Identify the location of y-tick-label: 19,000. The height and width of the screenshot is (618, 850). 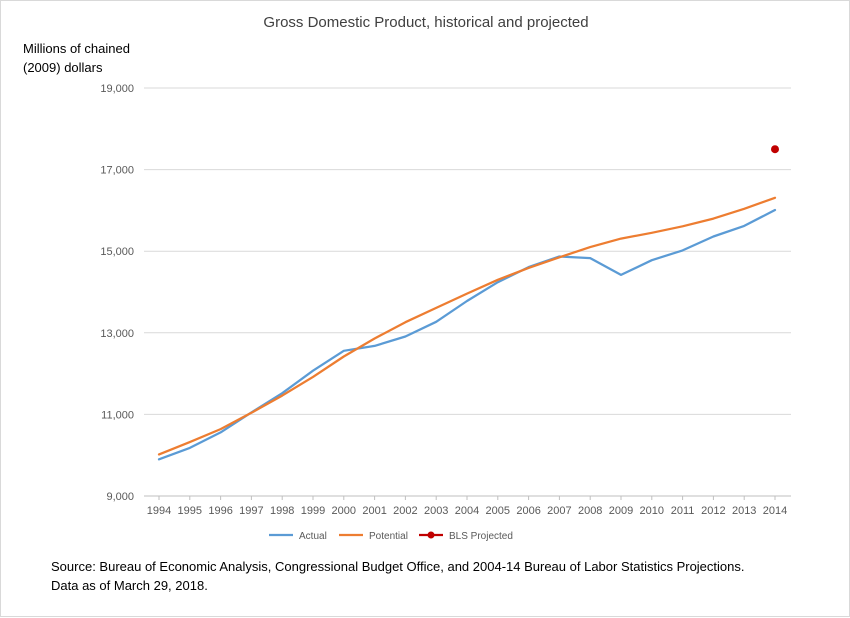
(117, 89).